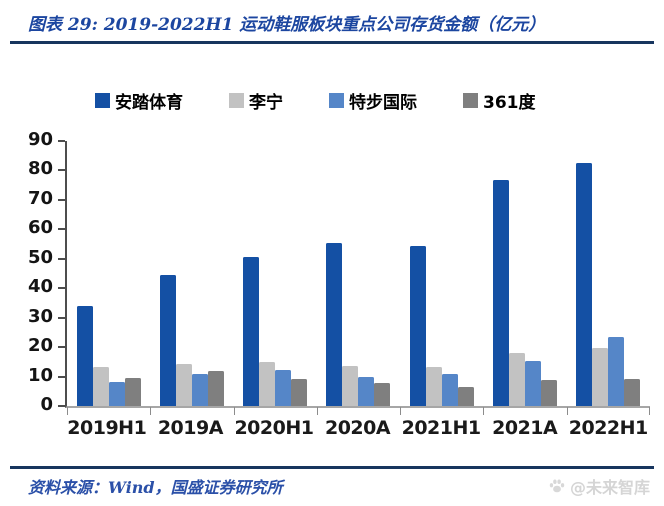 This screenshot has height=506, width=664. I want to click on bar-361度-2021H1, so click(465, 396).